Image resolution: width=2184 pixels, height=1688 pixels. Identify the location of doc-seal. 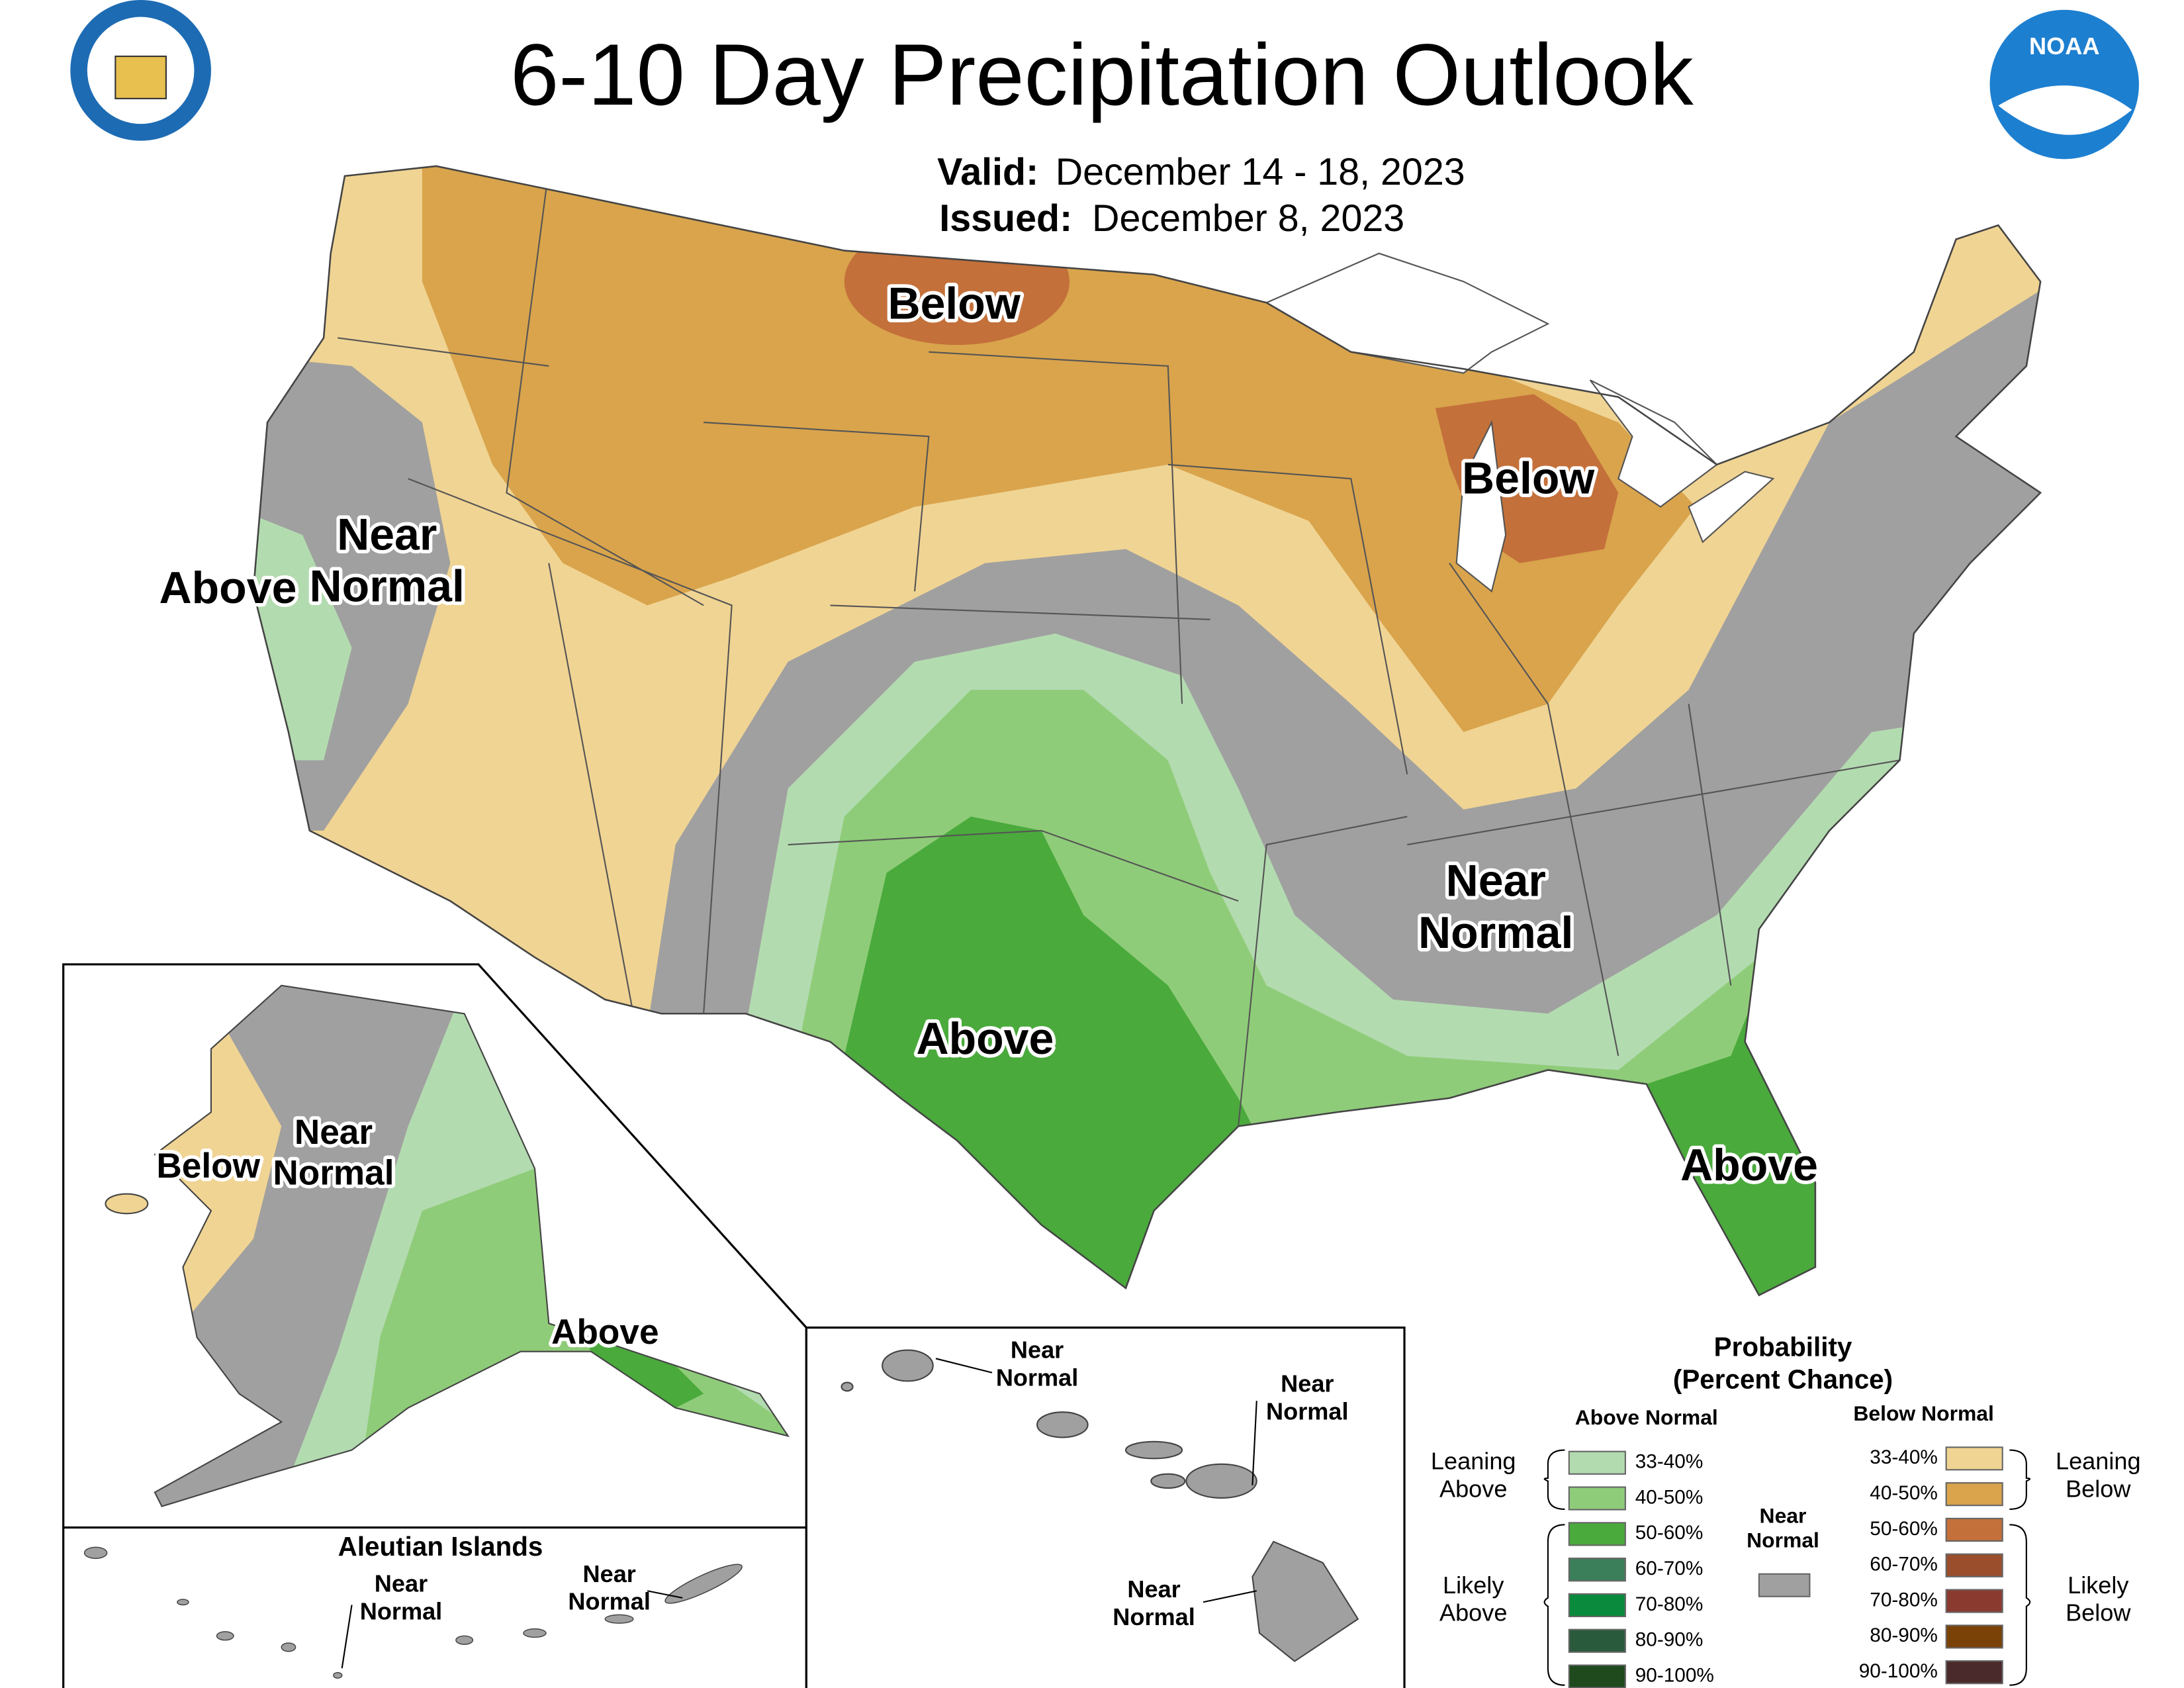
(140, 77).